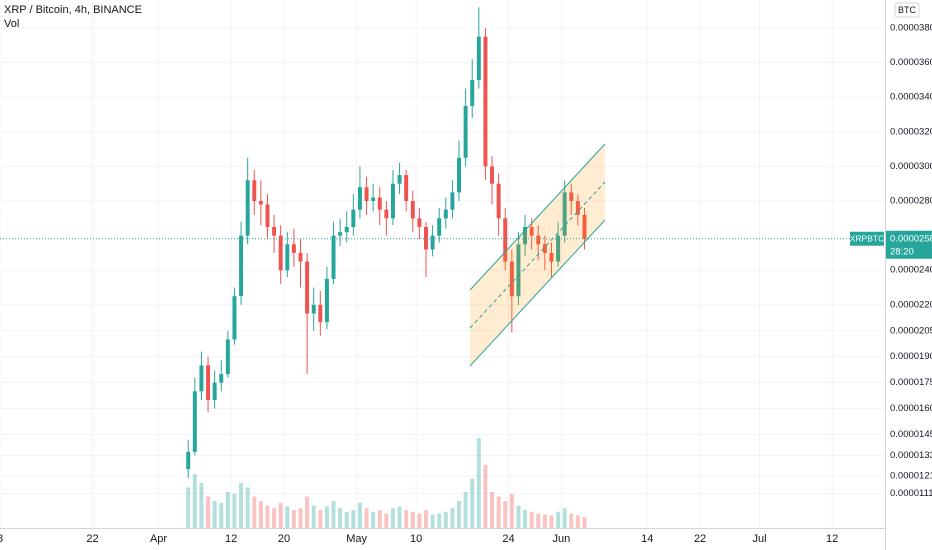 The height and width of the screenshot is (550, 932). I want to click on y-tick-label: 0.00001900, so click(911, 356).